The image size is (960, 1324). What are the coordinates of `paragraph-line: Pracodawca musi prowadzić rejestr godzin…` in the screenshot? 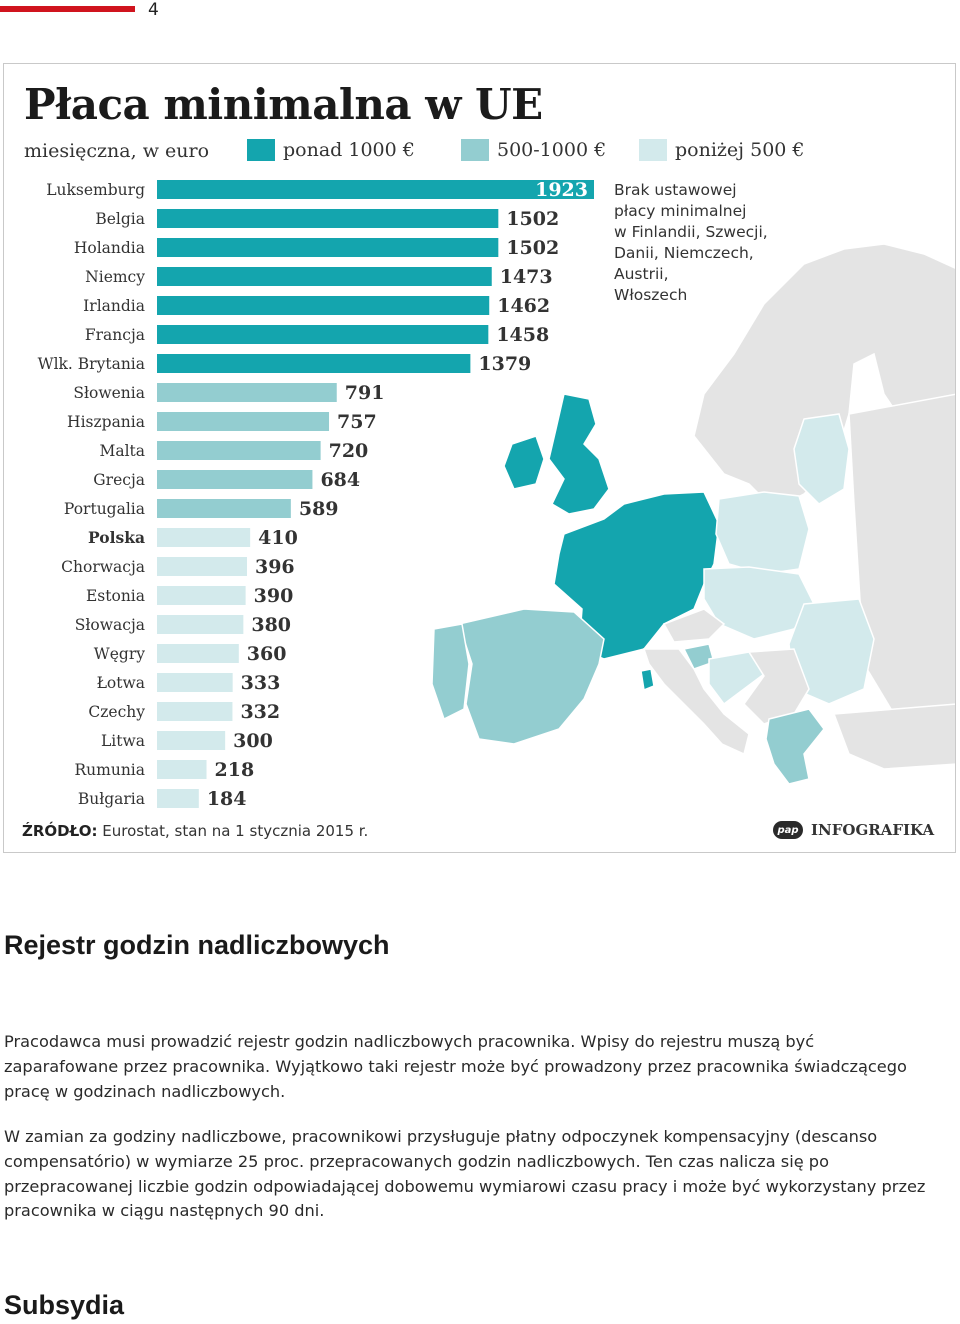 It's located at (409, 1041).